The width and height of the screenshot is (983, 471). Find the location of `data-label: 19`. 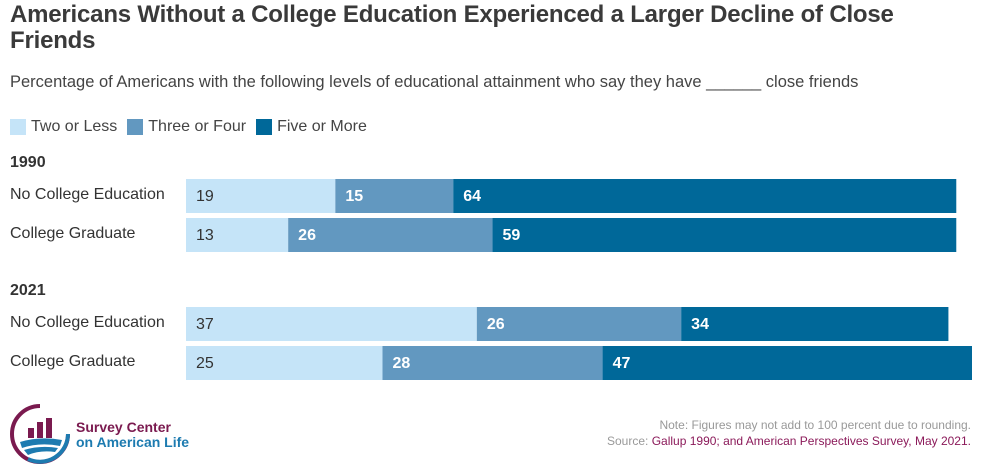

data-label: 19 is located at coordinates (205, 196).